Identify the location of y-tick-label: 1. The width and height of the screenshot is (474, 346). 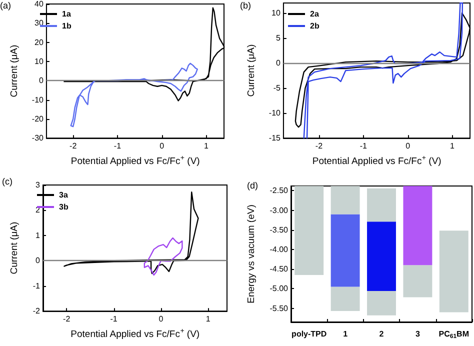
(38, 235).